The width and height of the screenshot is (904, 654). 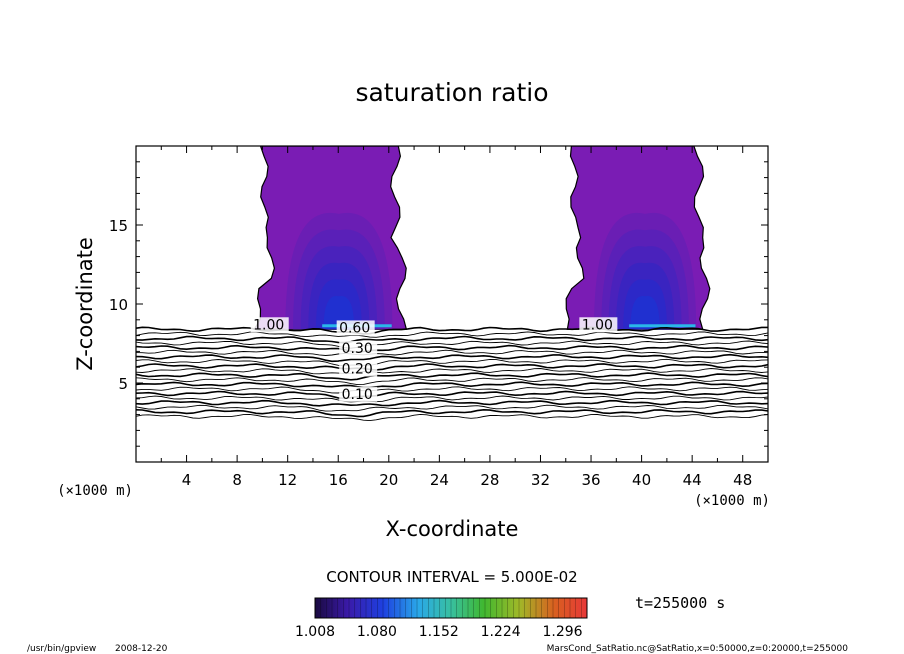 I want to click on colorbar-tick-label: 1.296, so click(x=562, y=632).